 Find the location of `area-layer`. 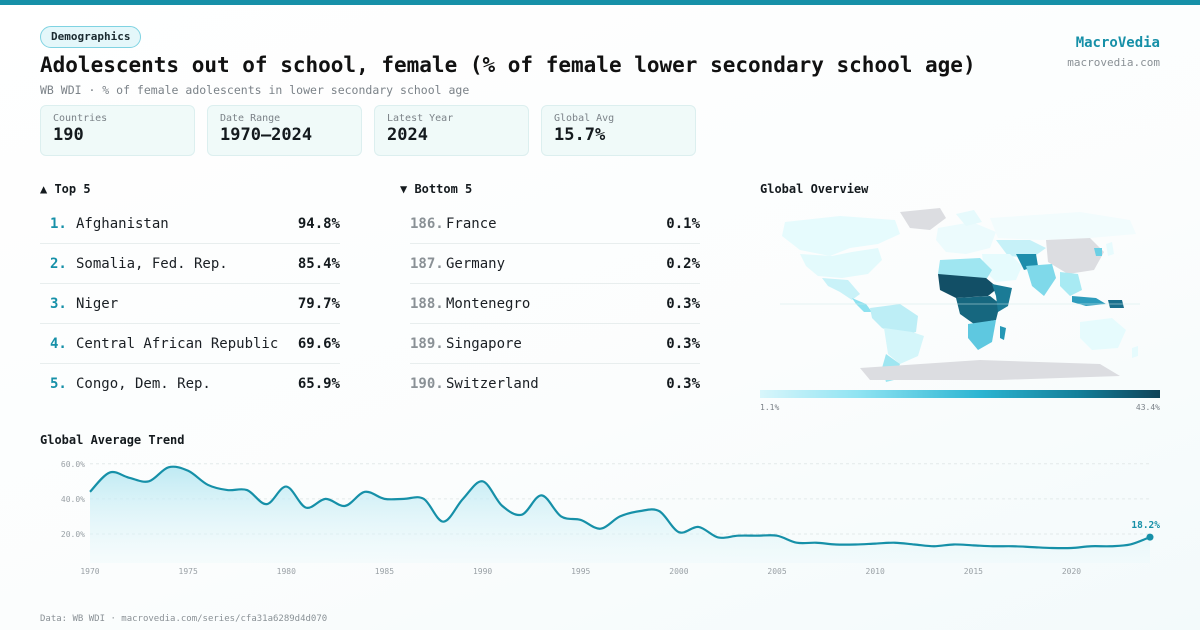

area-layer is located at coordinates (621, 514).